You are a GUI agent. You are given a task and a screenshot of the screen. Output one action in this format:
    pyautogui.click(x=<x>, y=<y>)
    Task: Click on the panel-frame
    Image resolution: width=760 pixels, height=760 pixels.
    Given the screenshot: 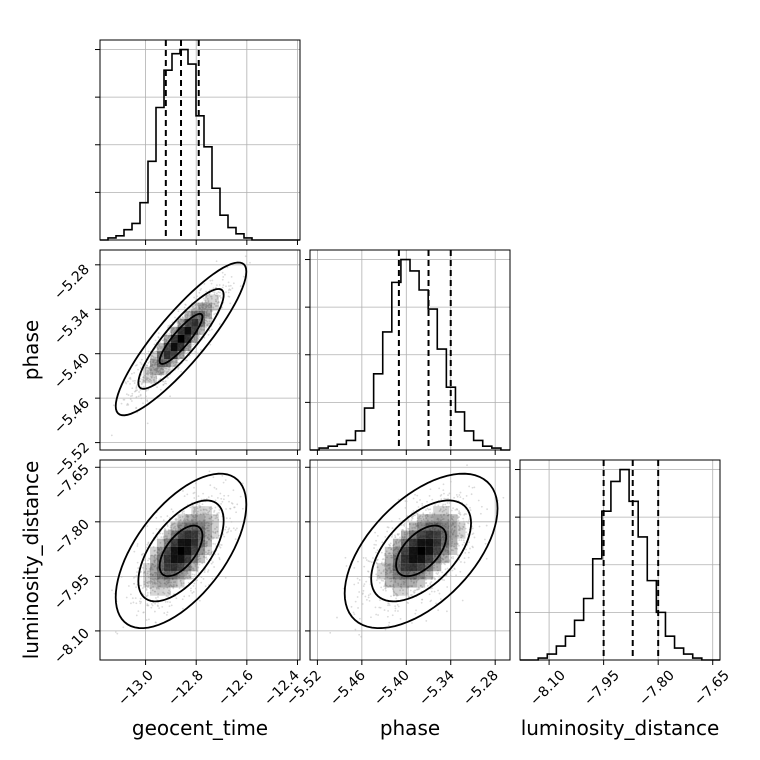 What is the action you would take?
    pyautogui.click(x=200, y=140)
    